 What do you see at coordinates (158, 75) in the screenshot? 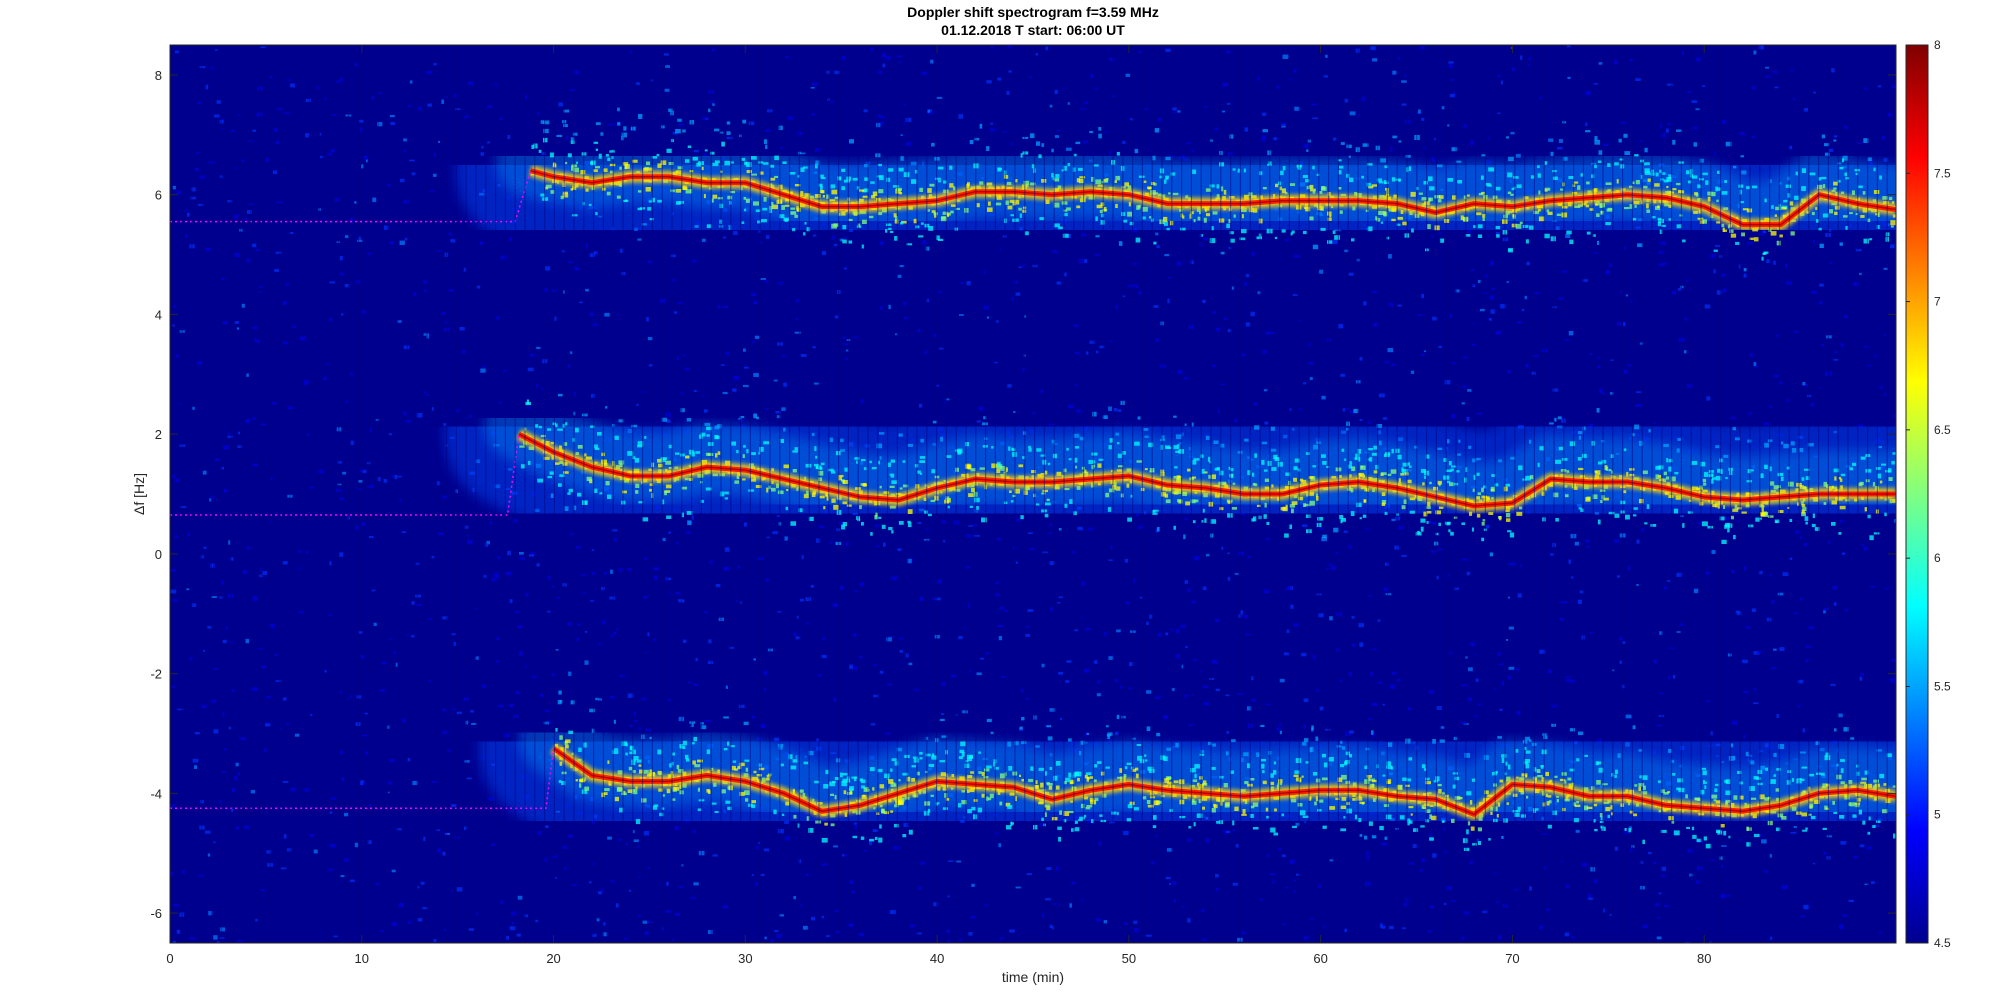
I see `y-tick-label: 8` at bounding box center [158, 75].